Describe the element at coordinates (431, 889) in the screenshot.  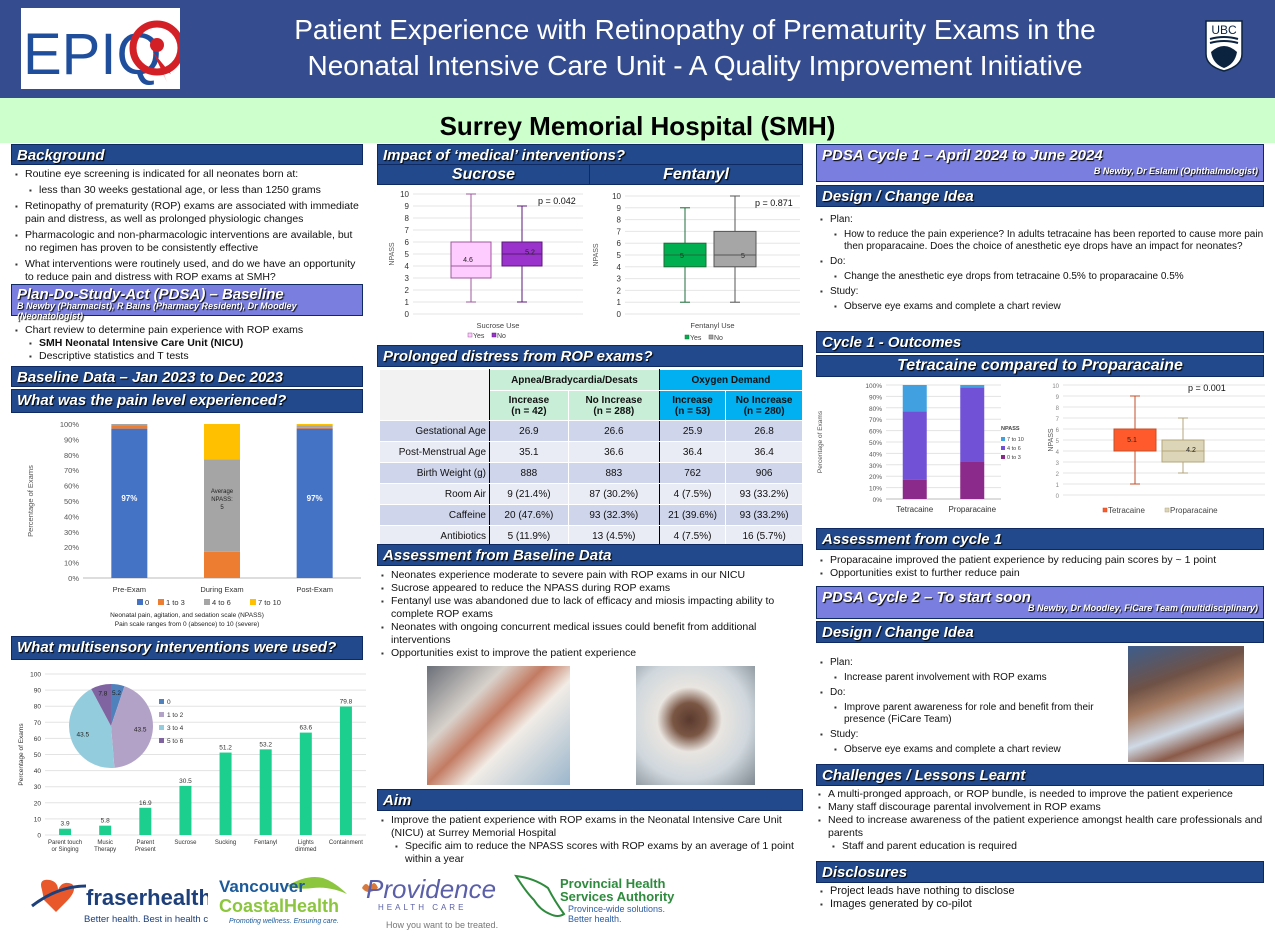
I see `providence-name: Providence` at that location.